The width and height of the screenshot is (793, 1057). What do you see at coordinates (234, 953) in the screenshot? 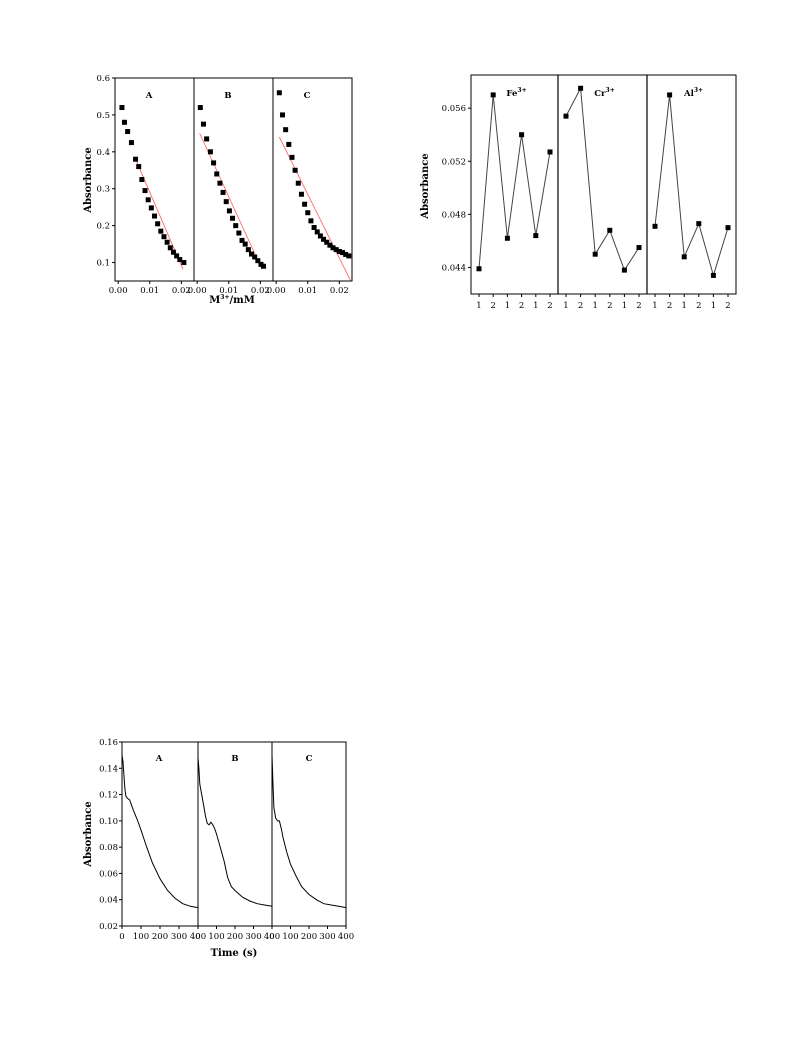
I see `fig3-xlabel: Time (s)` at bounding box center [234, 953].